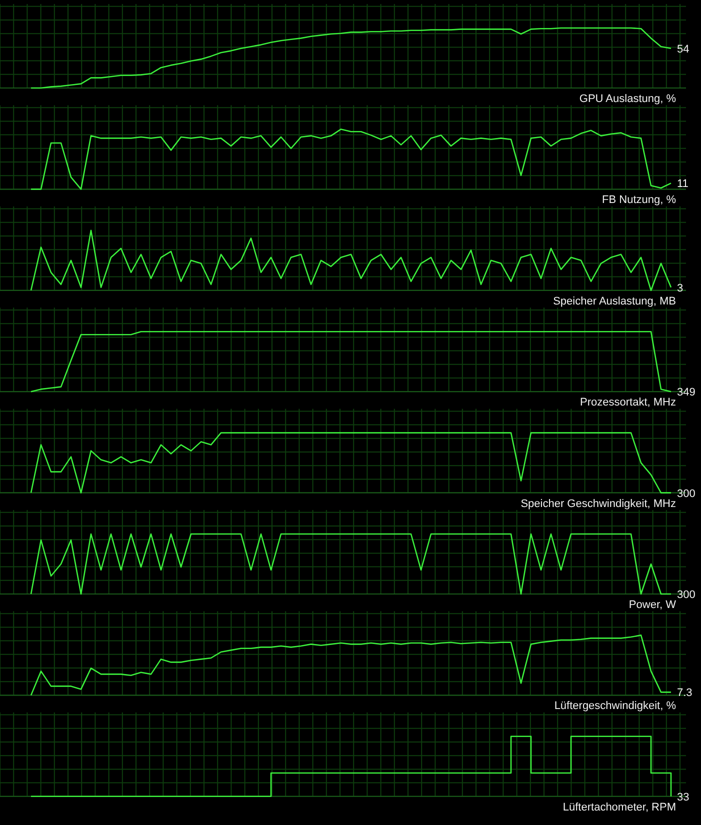 Image resolution: width=701 pixels, height=825 pixels. I want to click on text: 7.3, so click(684, 693).